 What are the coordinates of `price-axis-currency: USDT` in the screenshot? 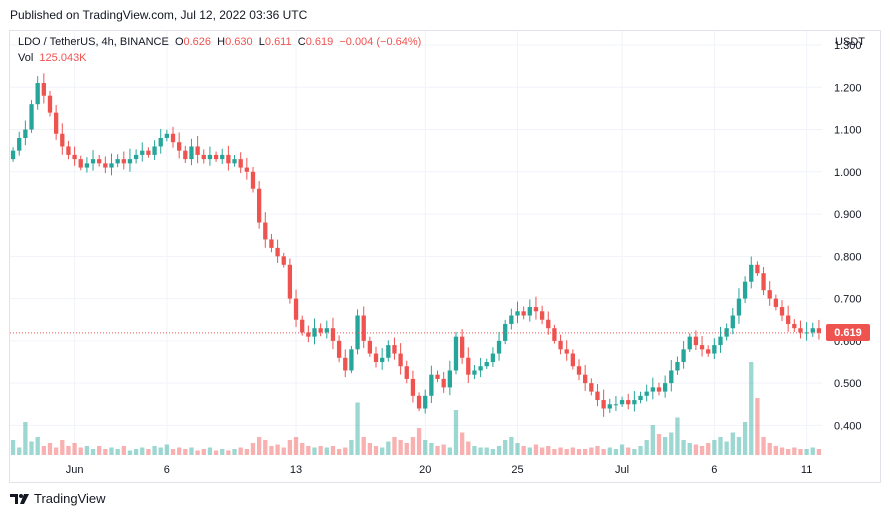 It's located at (850, 42).